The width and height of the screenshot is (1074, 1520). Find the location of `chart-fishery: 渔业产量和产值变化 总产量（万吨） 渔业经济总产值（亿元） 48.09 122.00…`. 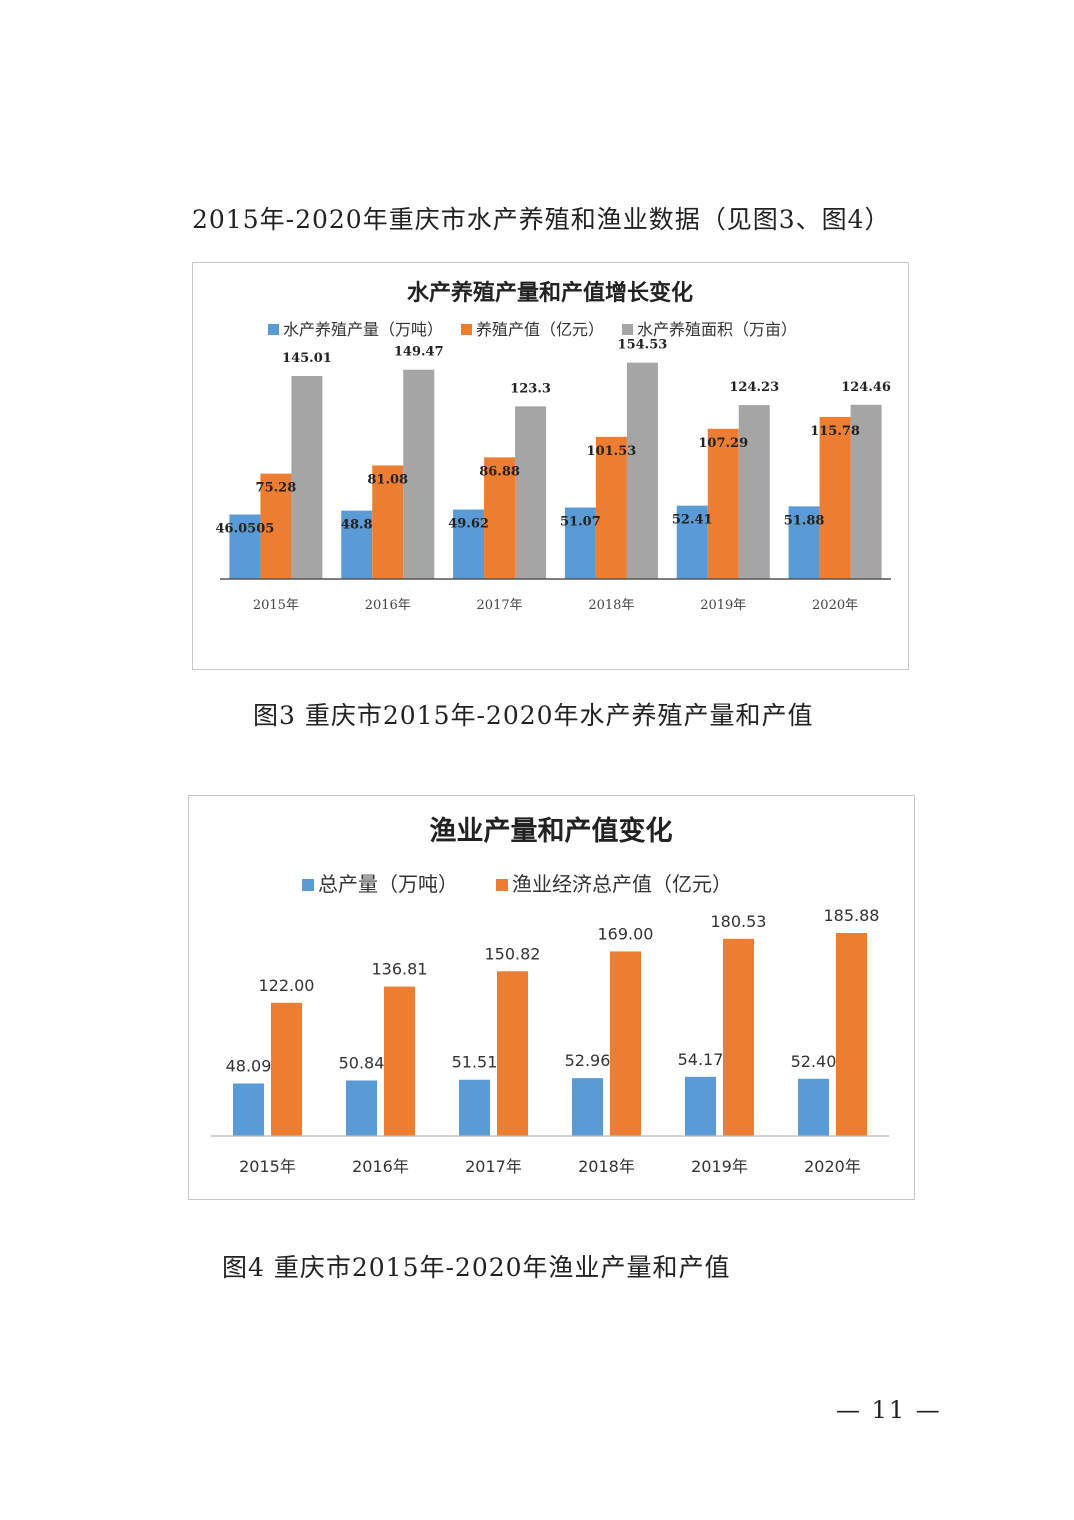

chart-fishery: 渔业产量和产值变化 总产量（万吨） 渔业经济总产值（亿元） 48.09 122.00… is located at coordinates (550, 995).